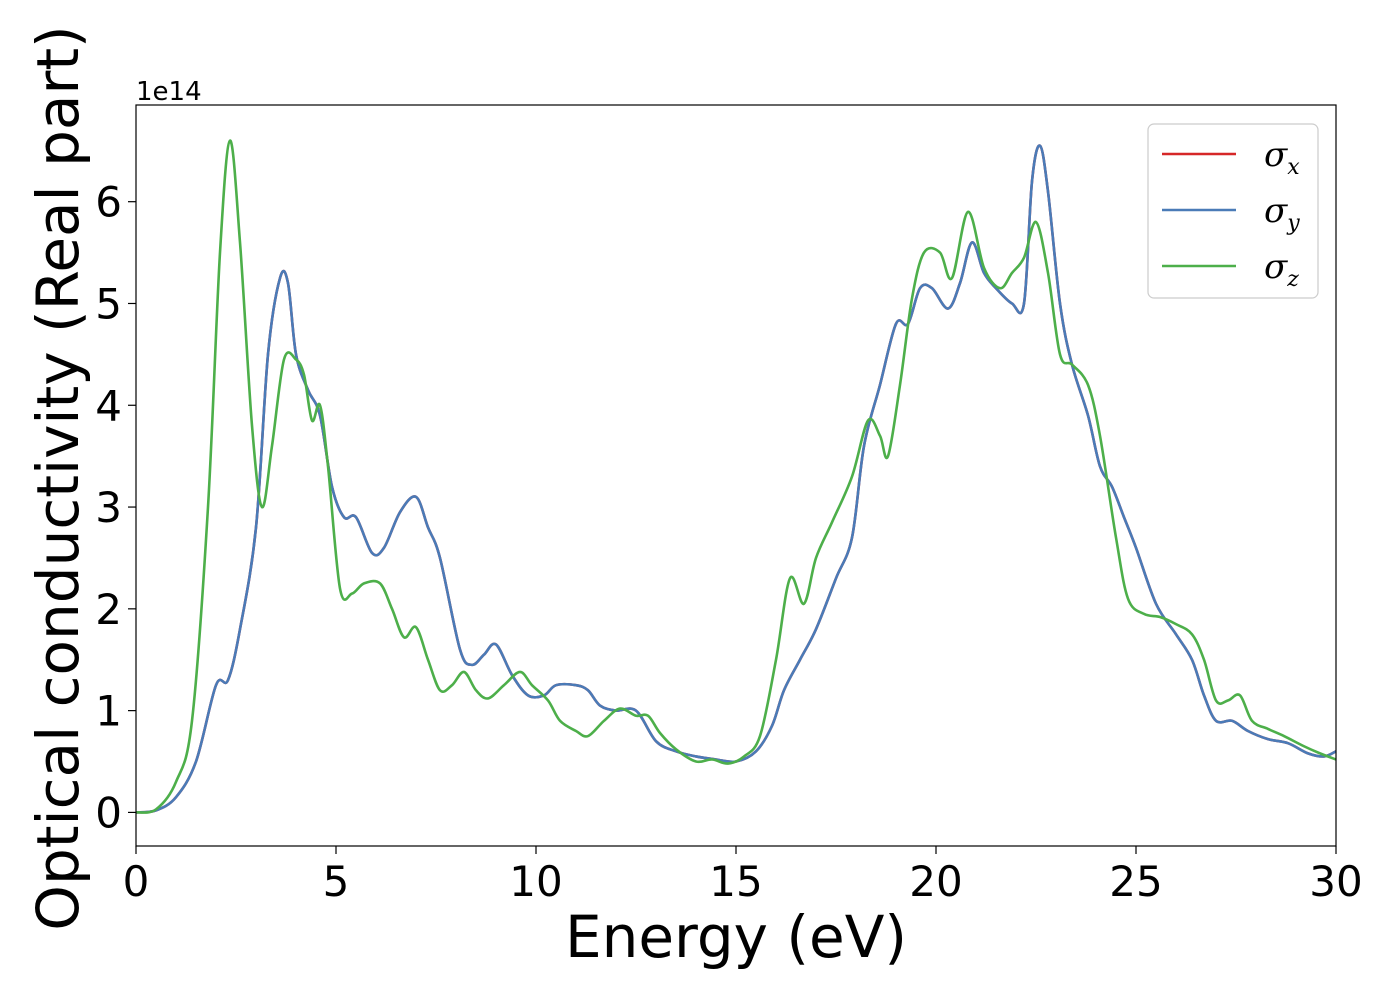 The image size is (1400, 1000). I want to click on x-tick-label: 20, so click(935, 881).